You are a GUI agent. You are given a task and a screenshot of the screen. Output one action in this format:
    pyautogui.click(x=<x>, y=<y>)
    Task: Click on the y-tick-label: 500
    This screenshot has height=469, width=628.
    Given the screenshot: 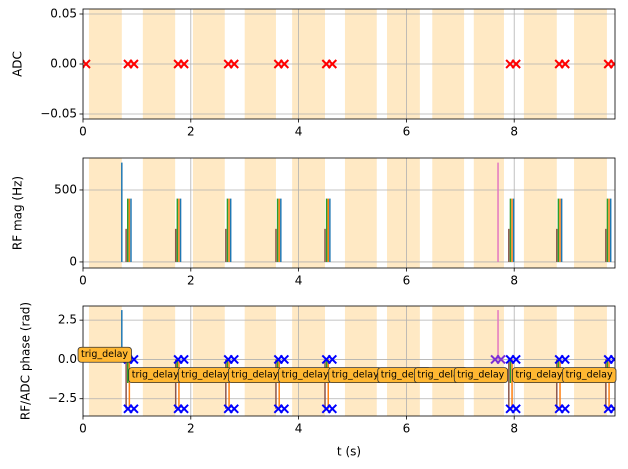 What is the action you would take?
    pyautogui.click(x=65, y=189)
    